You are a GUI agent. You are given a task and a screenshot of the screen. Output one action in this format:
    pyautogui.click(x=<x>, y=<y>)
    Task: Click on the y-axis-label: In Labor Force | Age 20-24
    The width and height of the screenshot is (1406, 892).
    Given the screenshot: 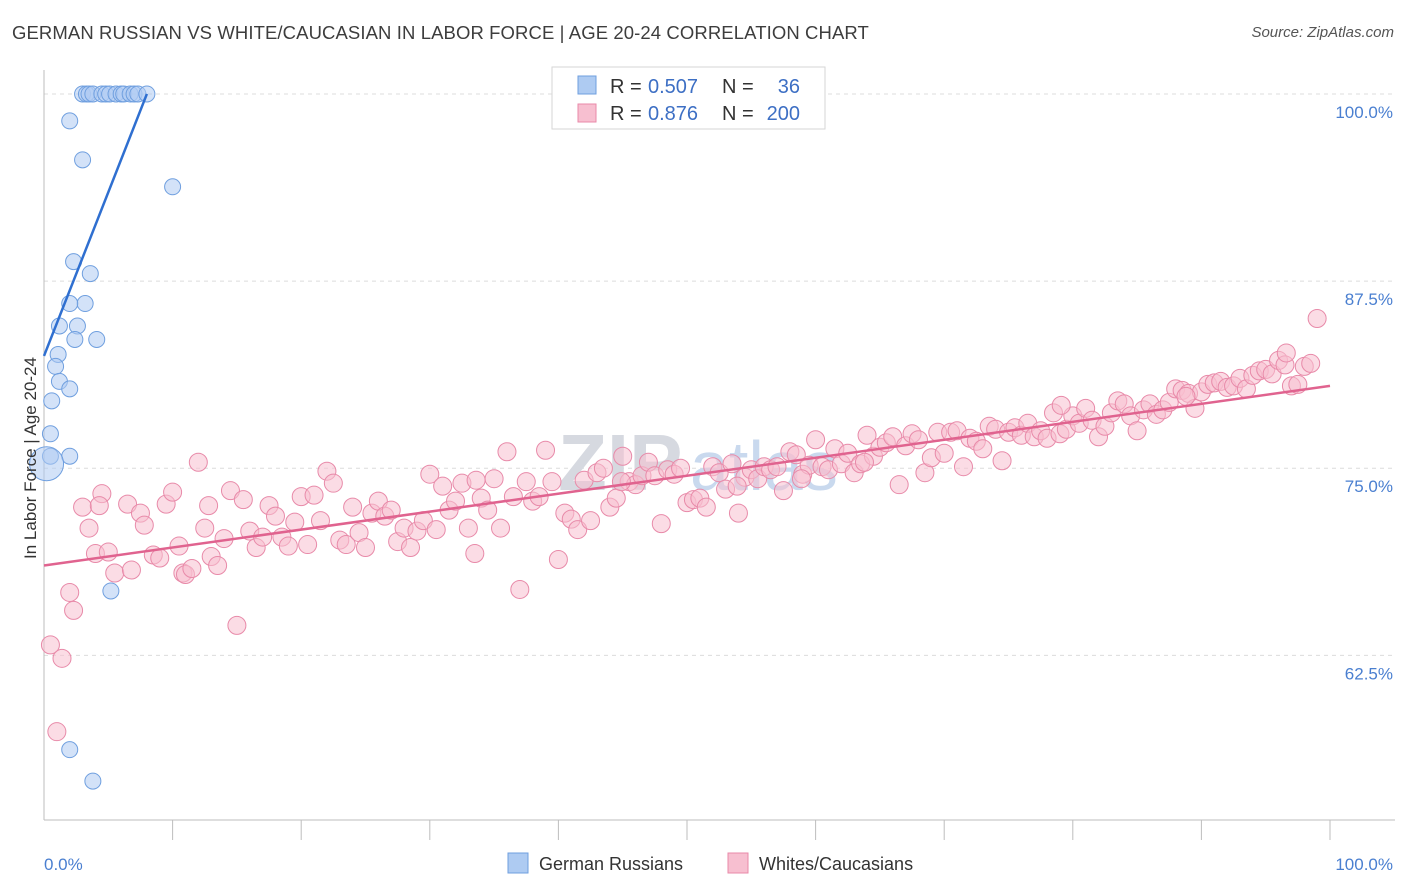 What is the action you would take?
    pyautogui.click(x=30, y=458)
    